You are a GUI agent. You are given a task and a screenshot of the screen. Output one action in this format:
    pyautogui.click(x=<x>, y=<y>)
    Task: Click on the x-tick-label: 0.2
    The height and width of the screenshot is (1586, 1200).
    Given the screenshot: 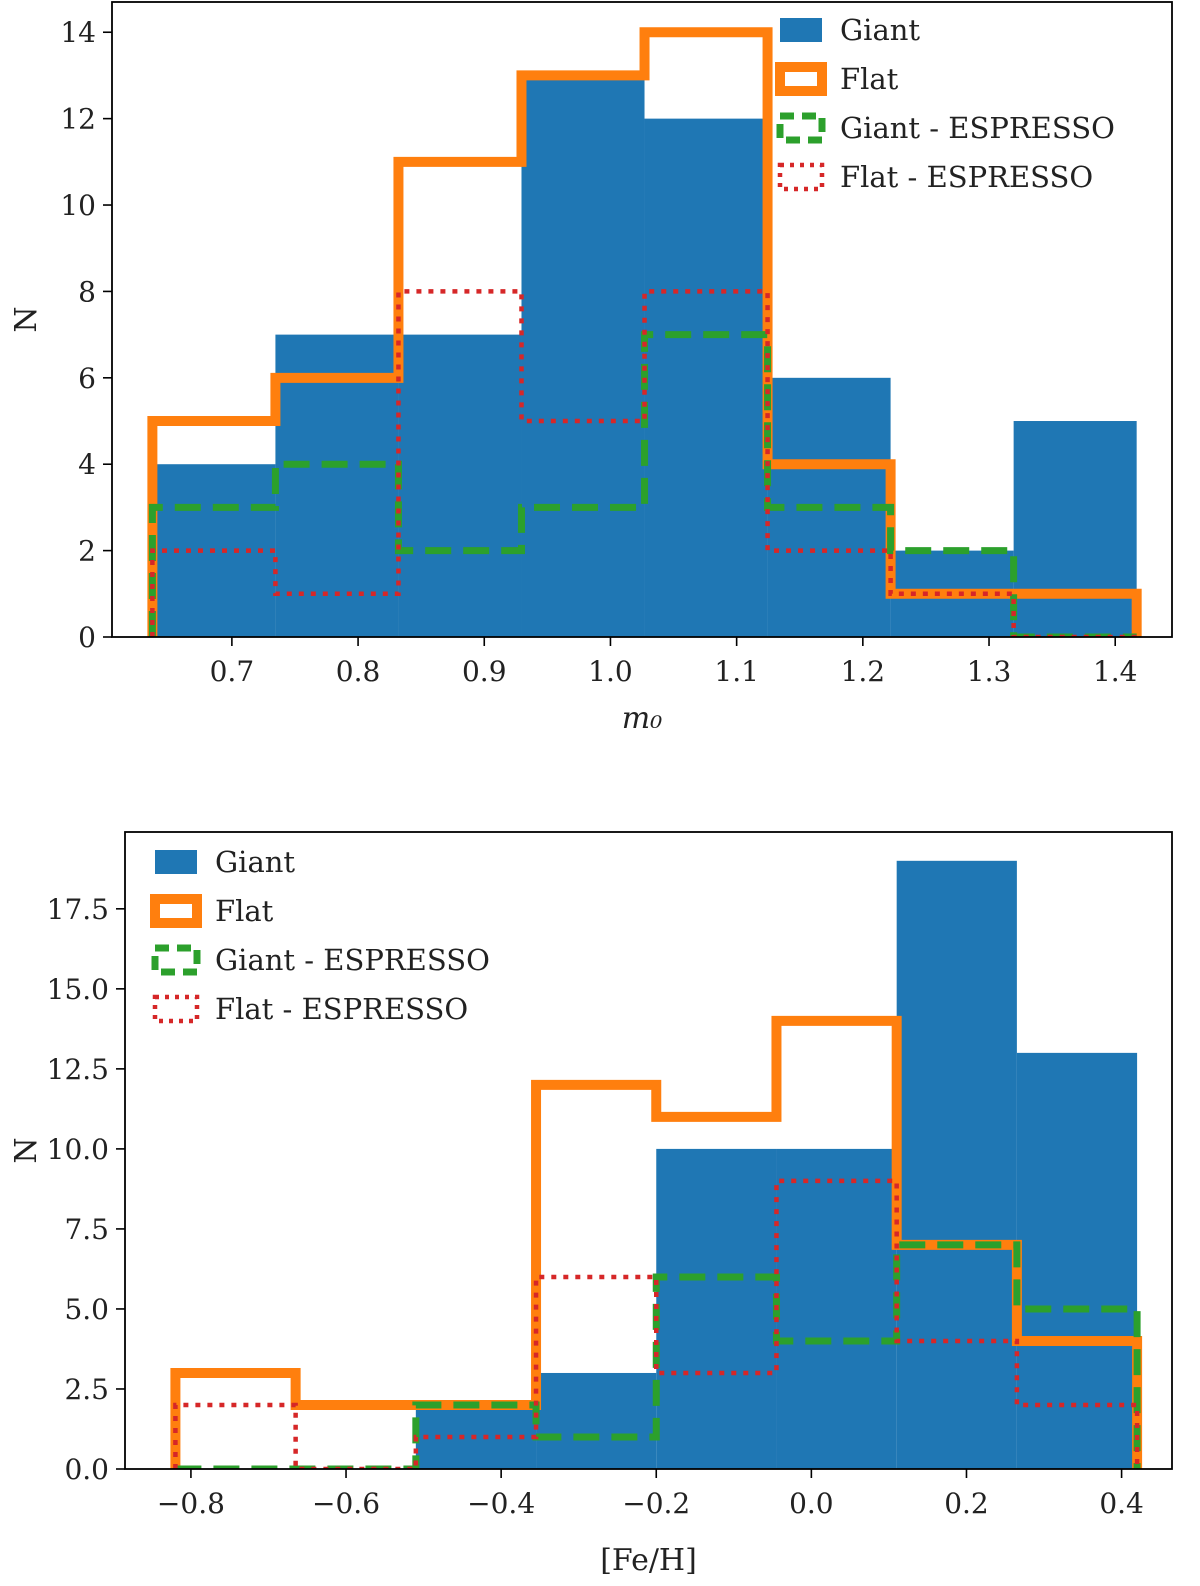 What is the action you would take?
    pyautogui.click(x=966, y=1503)
    